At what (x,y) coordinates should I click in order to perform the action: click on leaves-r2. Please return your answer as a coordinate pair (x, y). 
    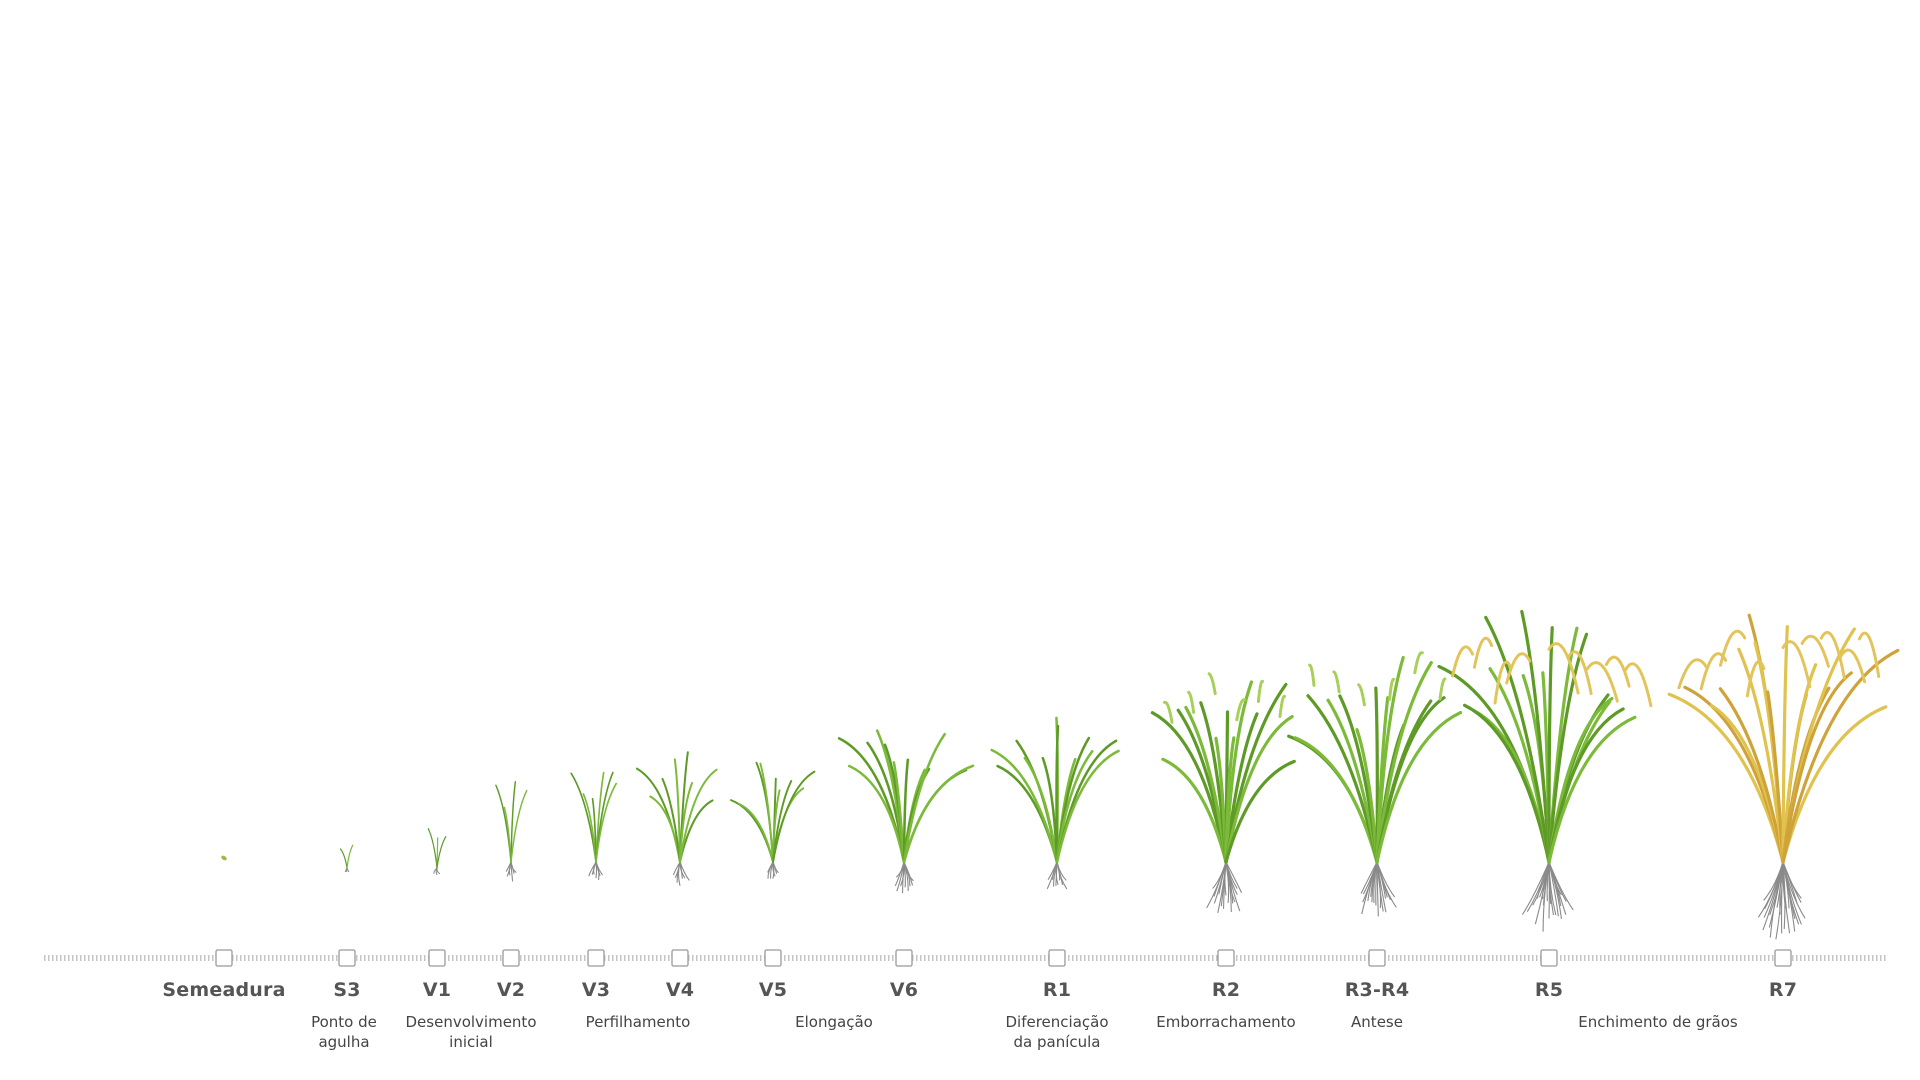
    Looking at the image, I should click on (1223, 772).